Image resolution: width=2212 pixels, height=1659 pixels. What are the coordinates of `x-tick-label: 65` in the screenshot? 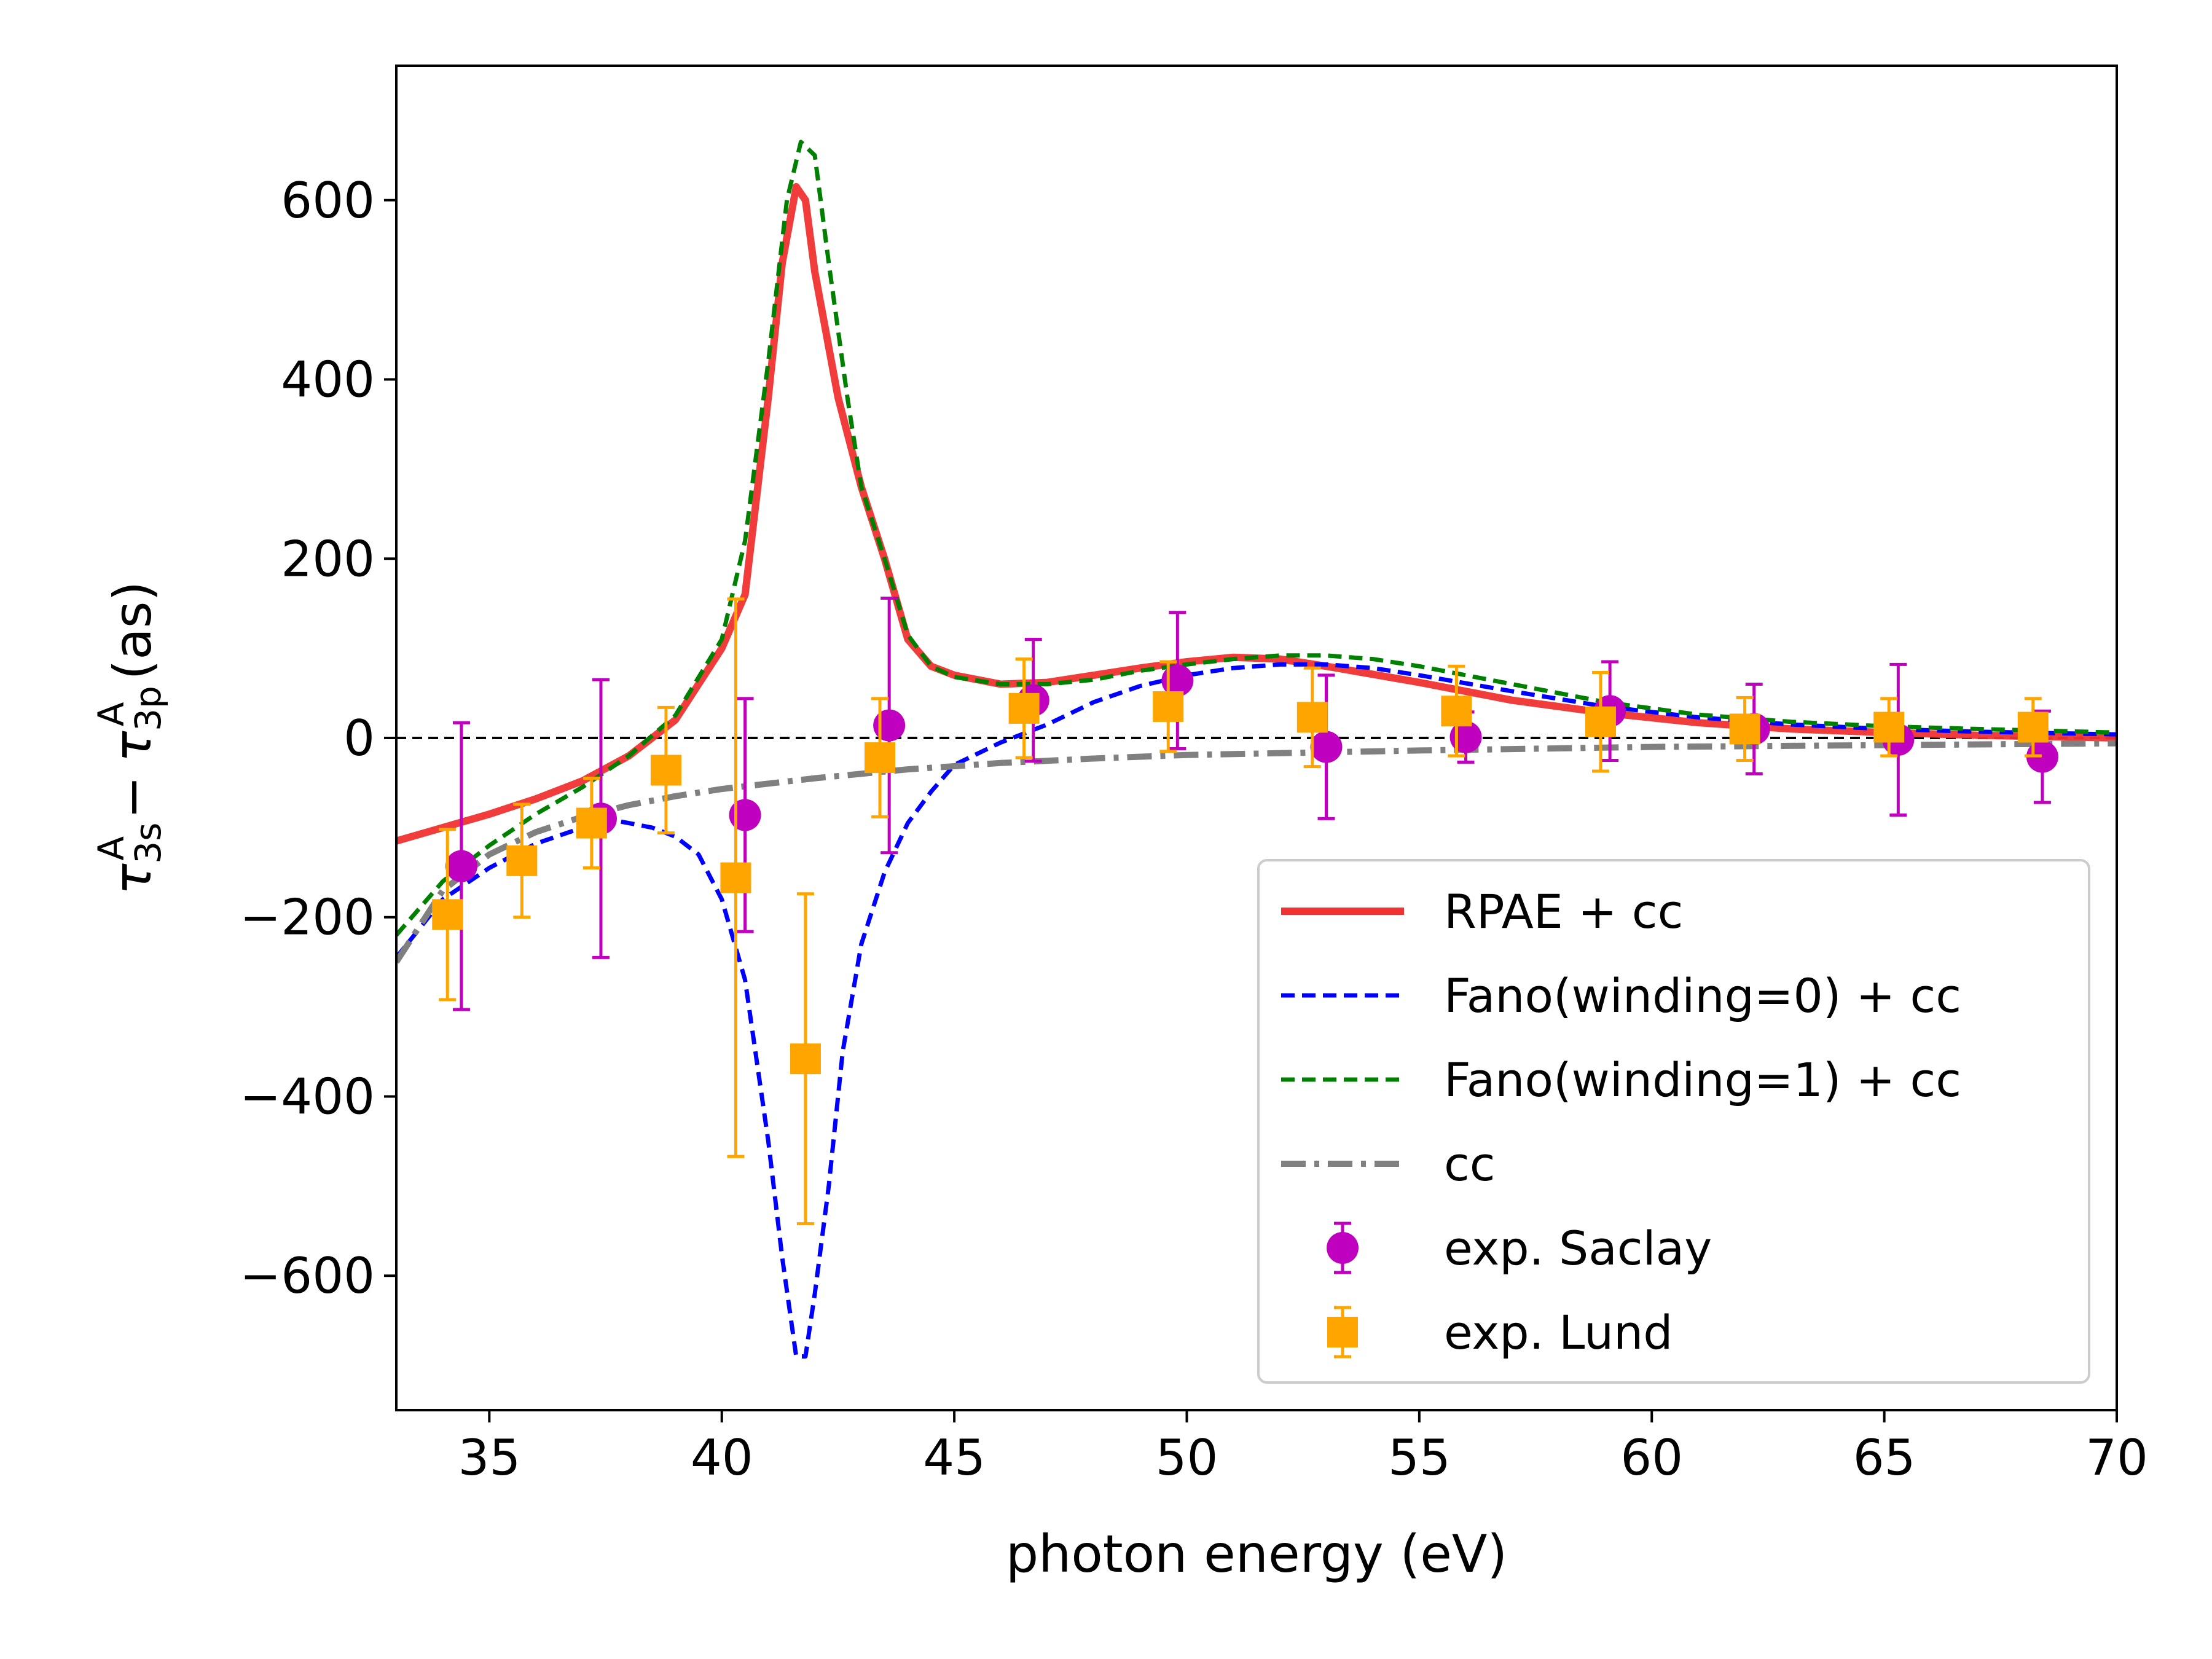 It's located at (1884, 1457).